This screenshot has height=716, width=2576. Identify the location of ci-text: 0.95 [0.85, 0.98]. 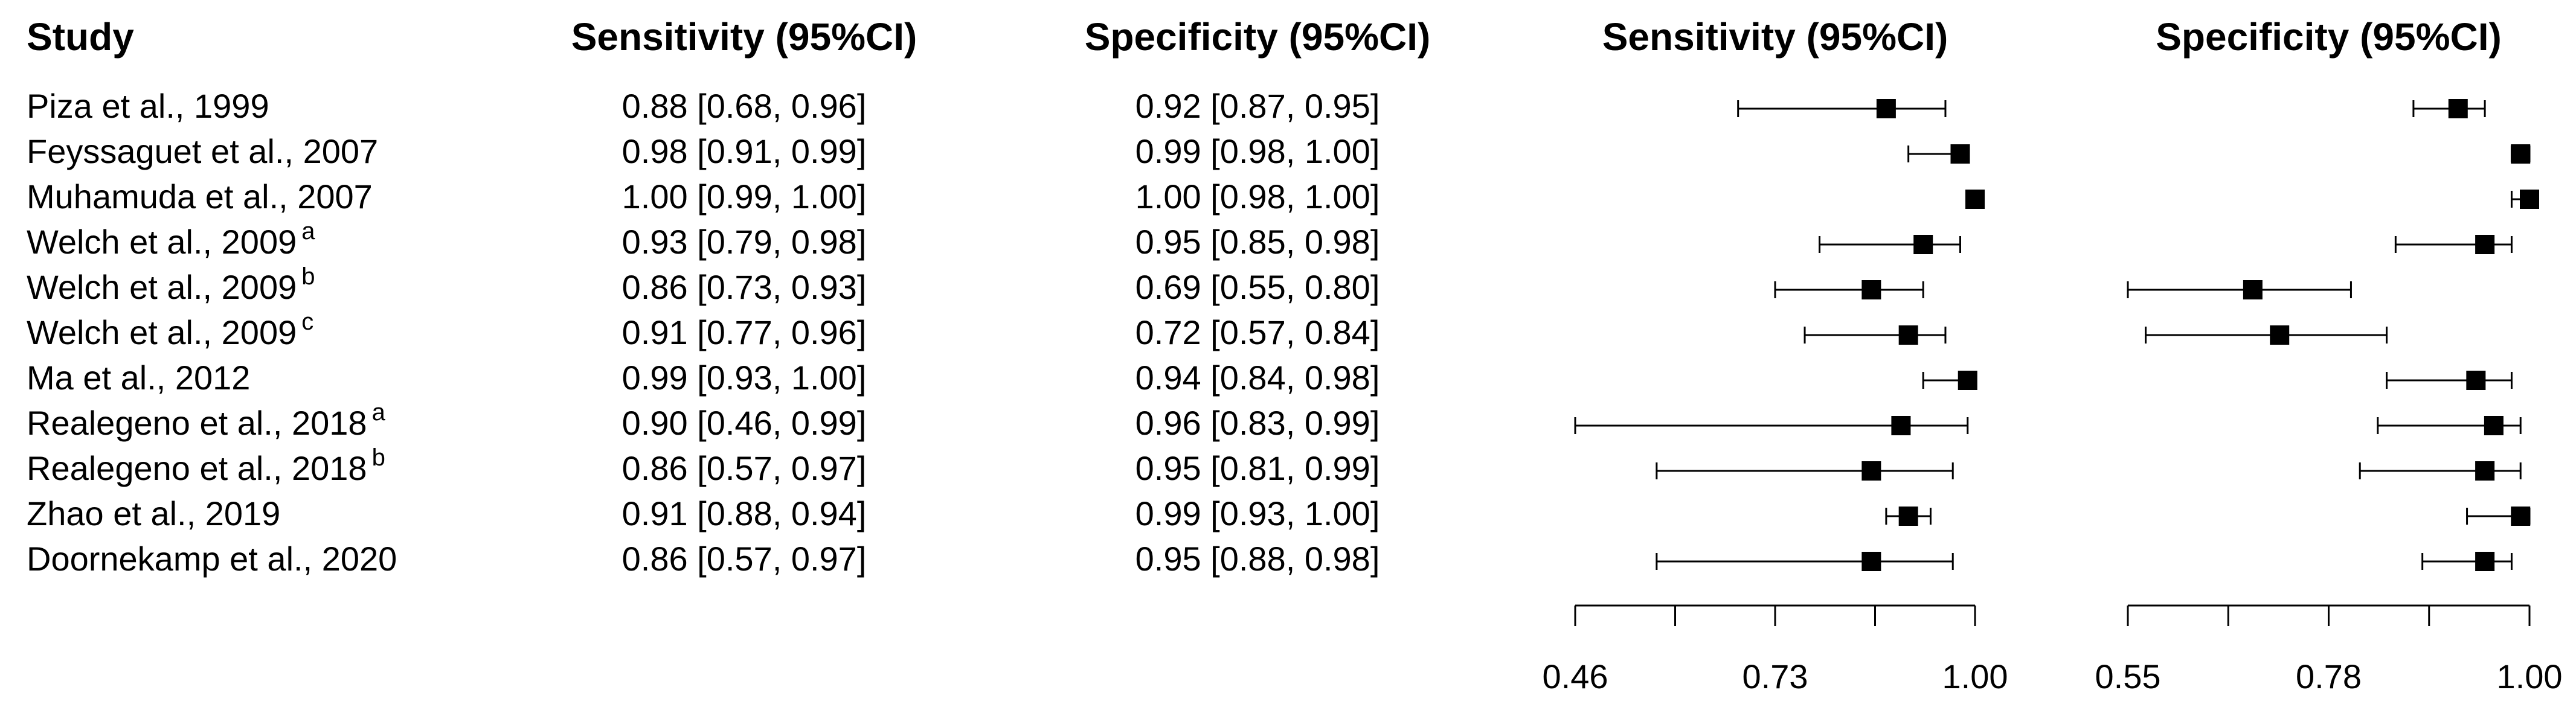
(1257, 242).